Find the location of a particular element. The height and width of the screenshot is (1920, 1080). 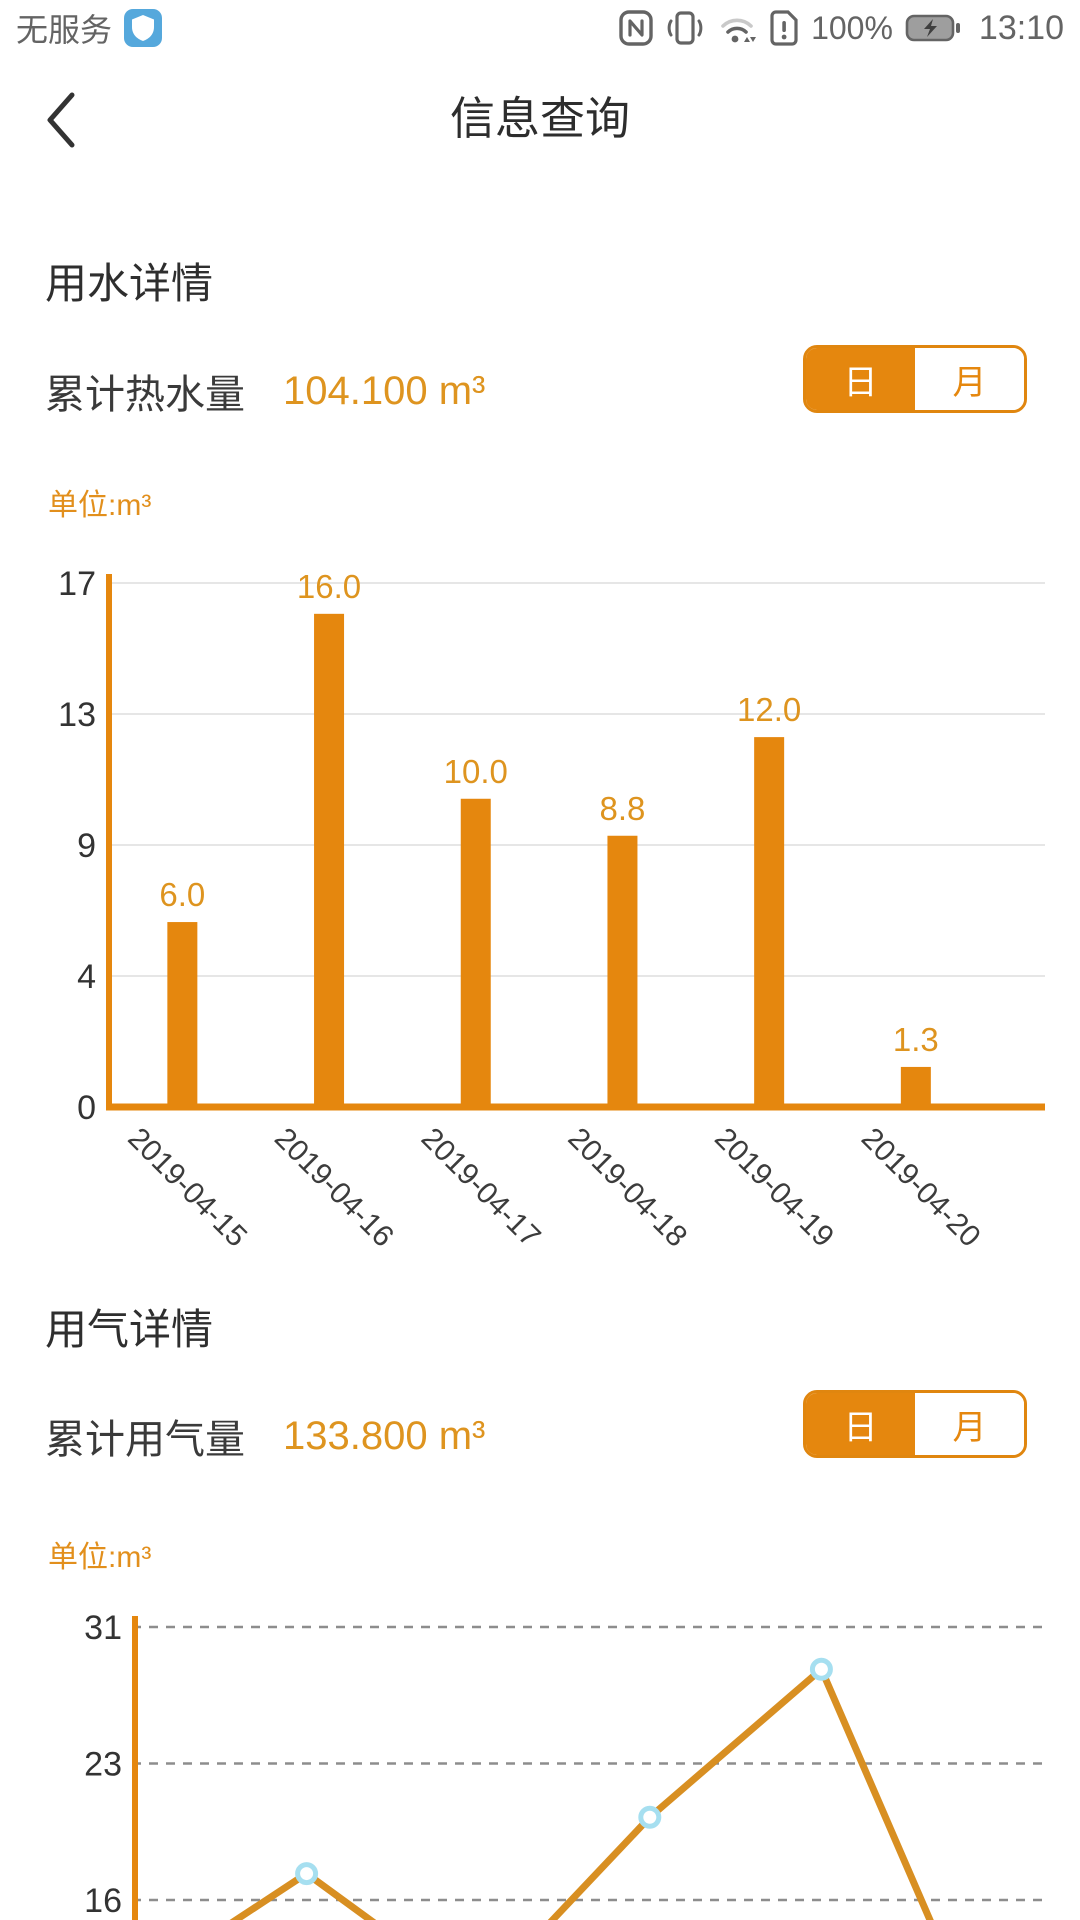

header: 信息查询 is located at coordinates (540, 116).